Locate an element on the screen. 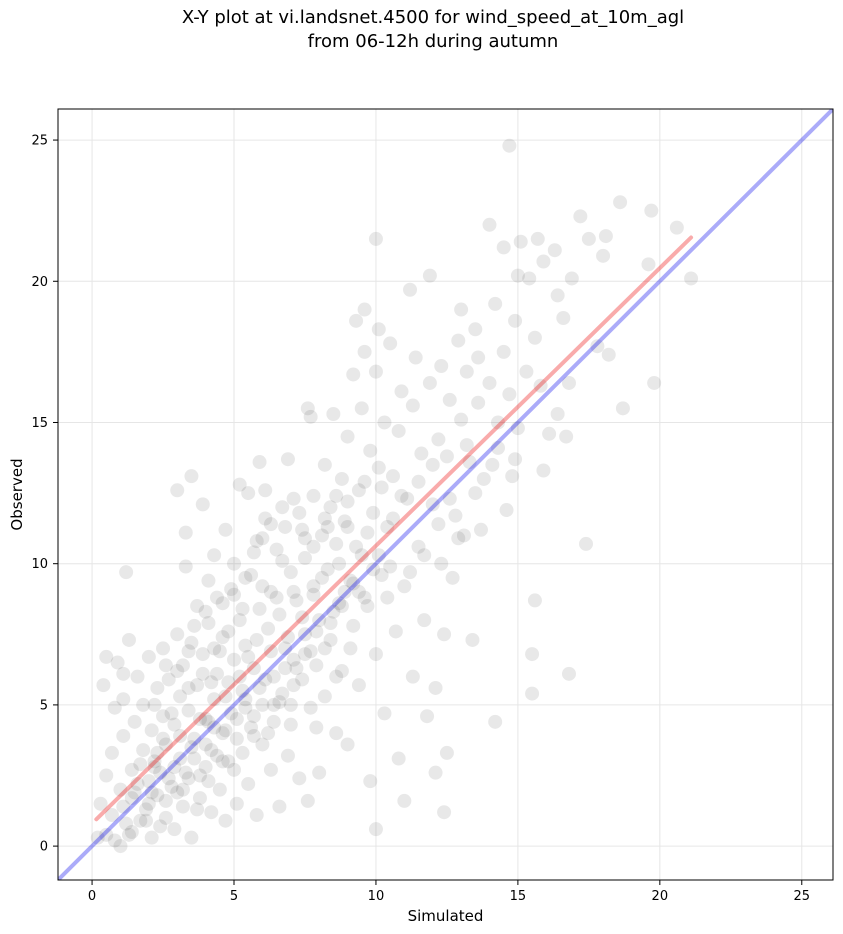 The height and width of the screenshot is (934, 843). y-tick-label: 25 is located at coordinates (39, 141).